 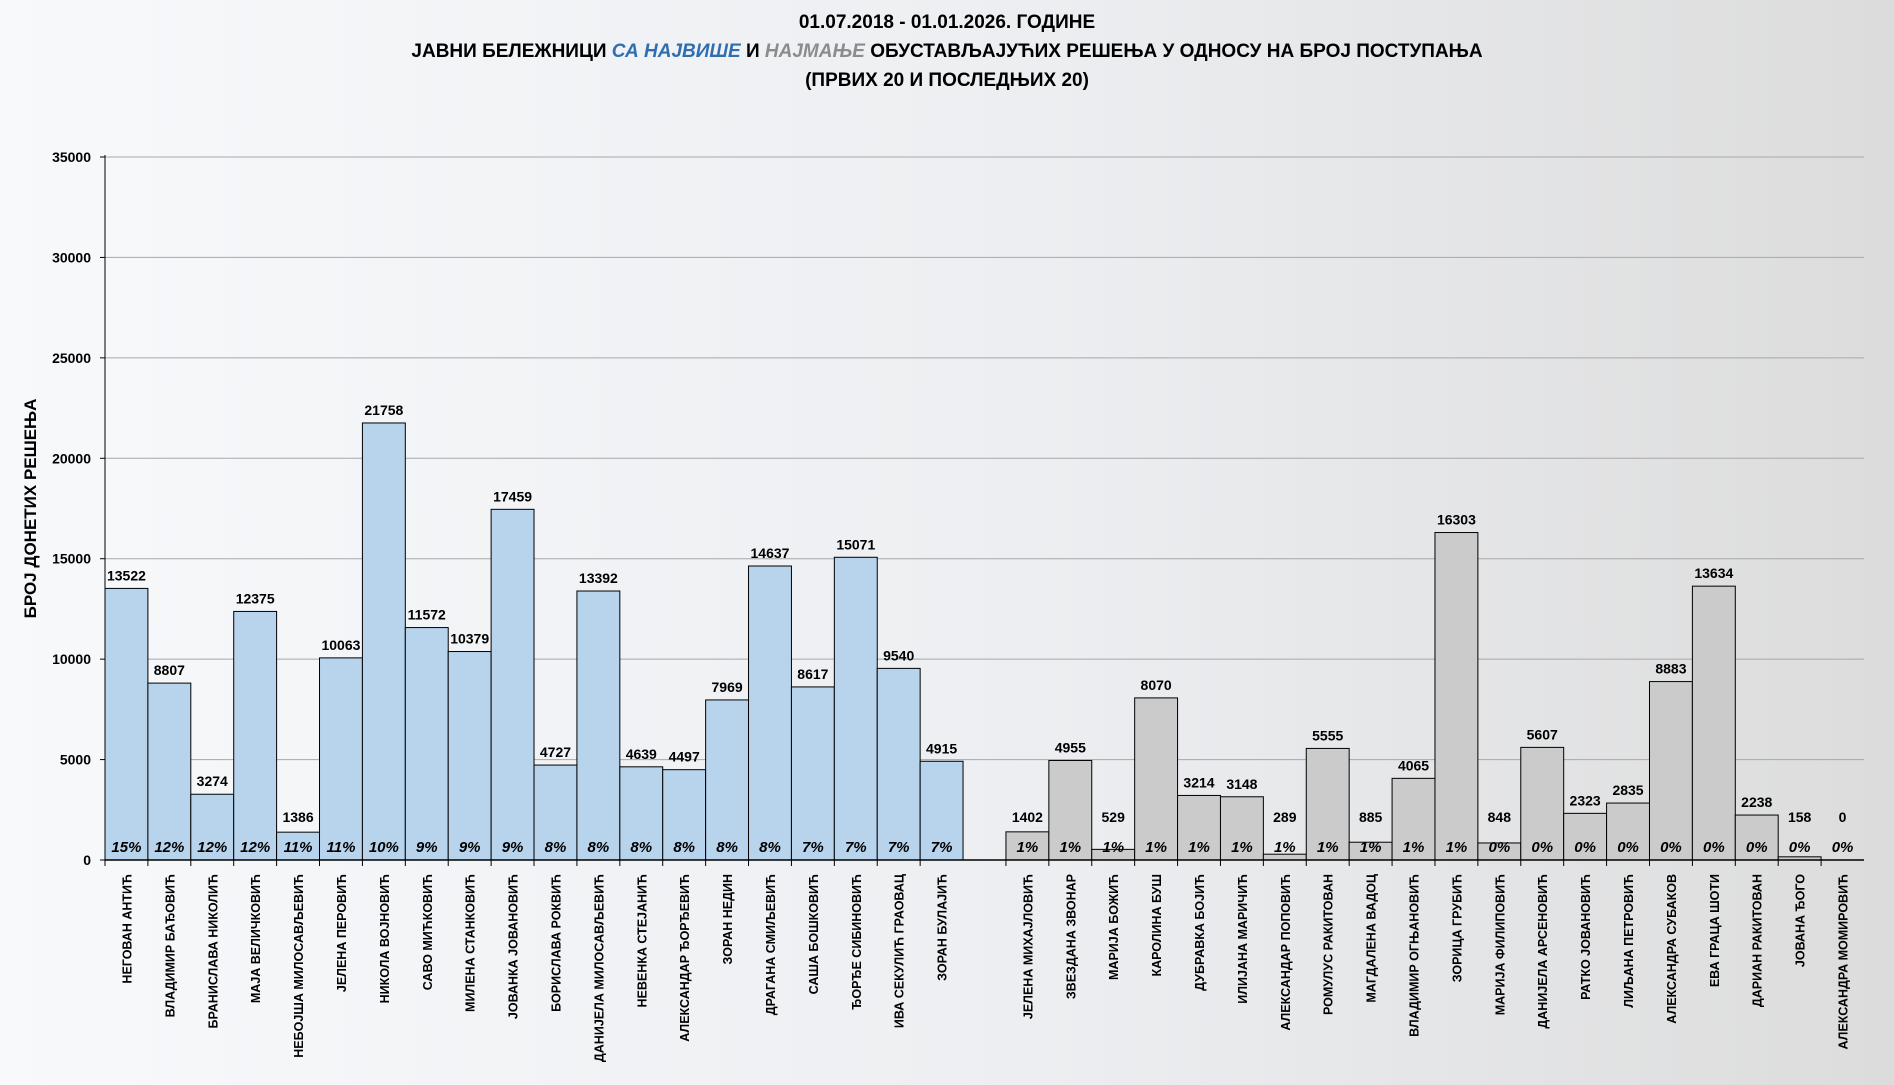 What do you see at coordinates (1586, 937) in the screenshot?
I see `x-tick-label: РАТКО ЈОВАНОВИЋ` at bounding box center [1586, 937].